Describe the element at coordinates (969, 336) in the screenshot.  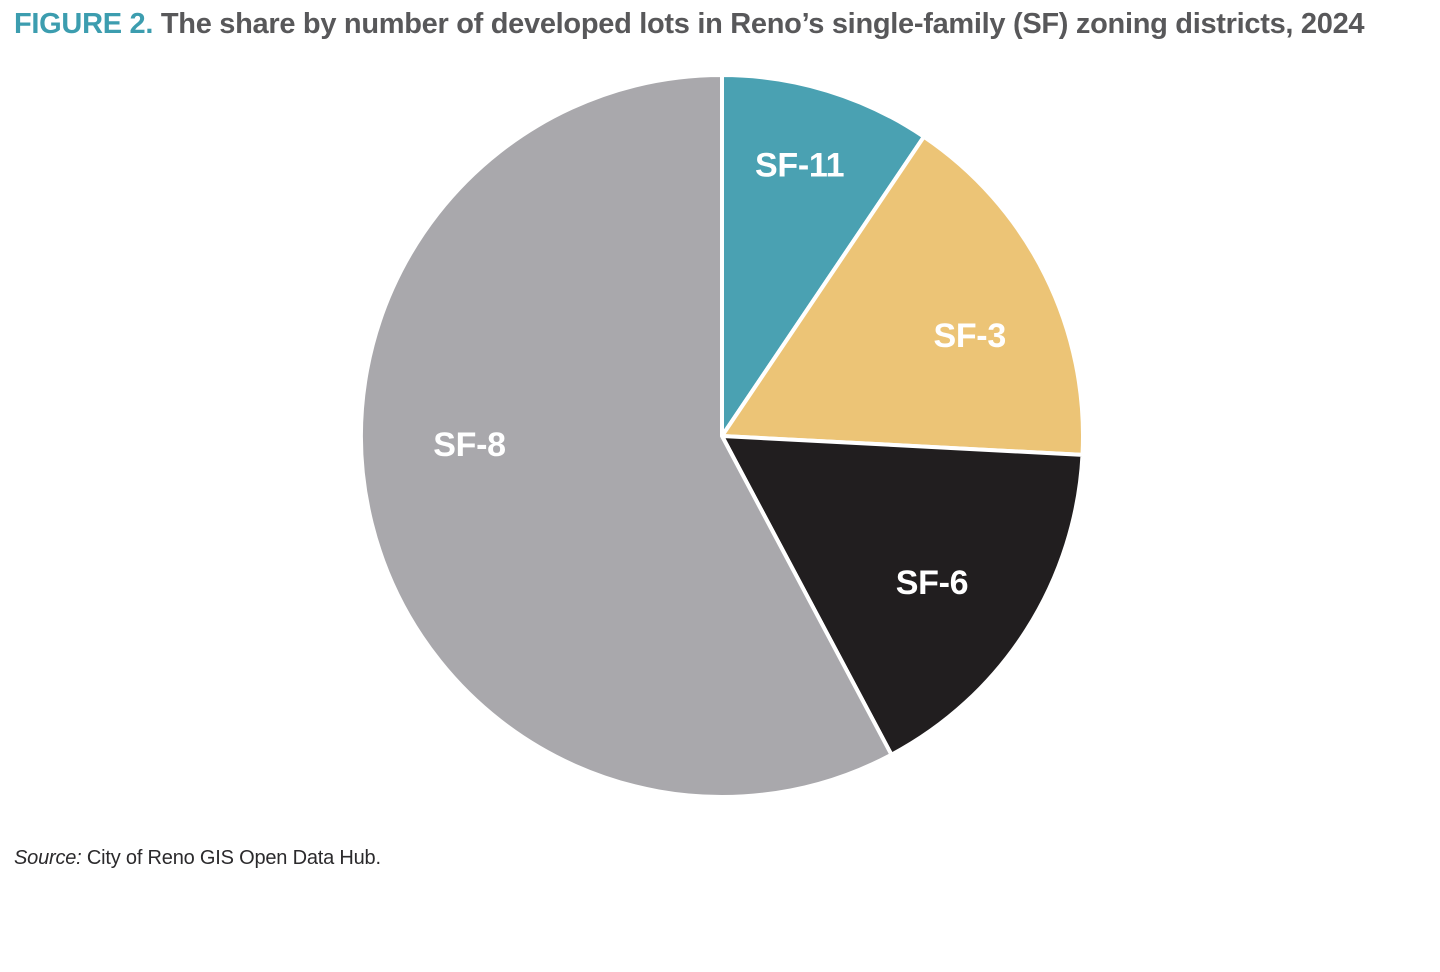
I see `slice-label-sf-3: SF-3` at that location.